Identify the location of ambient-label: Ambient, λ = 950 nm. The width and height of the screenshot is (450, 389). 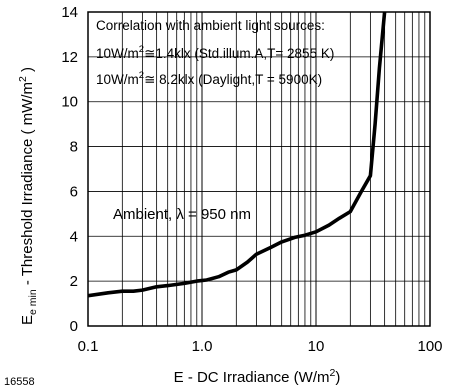
(182, 214).